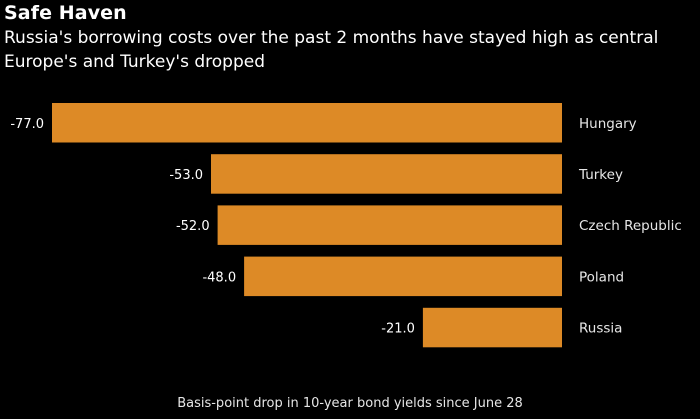  Describe the element at coordinates (386, 174) in the screenshot. I see `bar-turkey` at that location.